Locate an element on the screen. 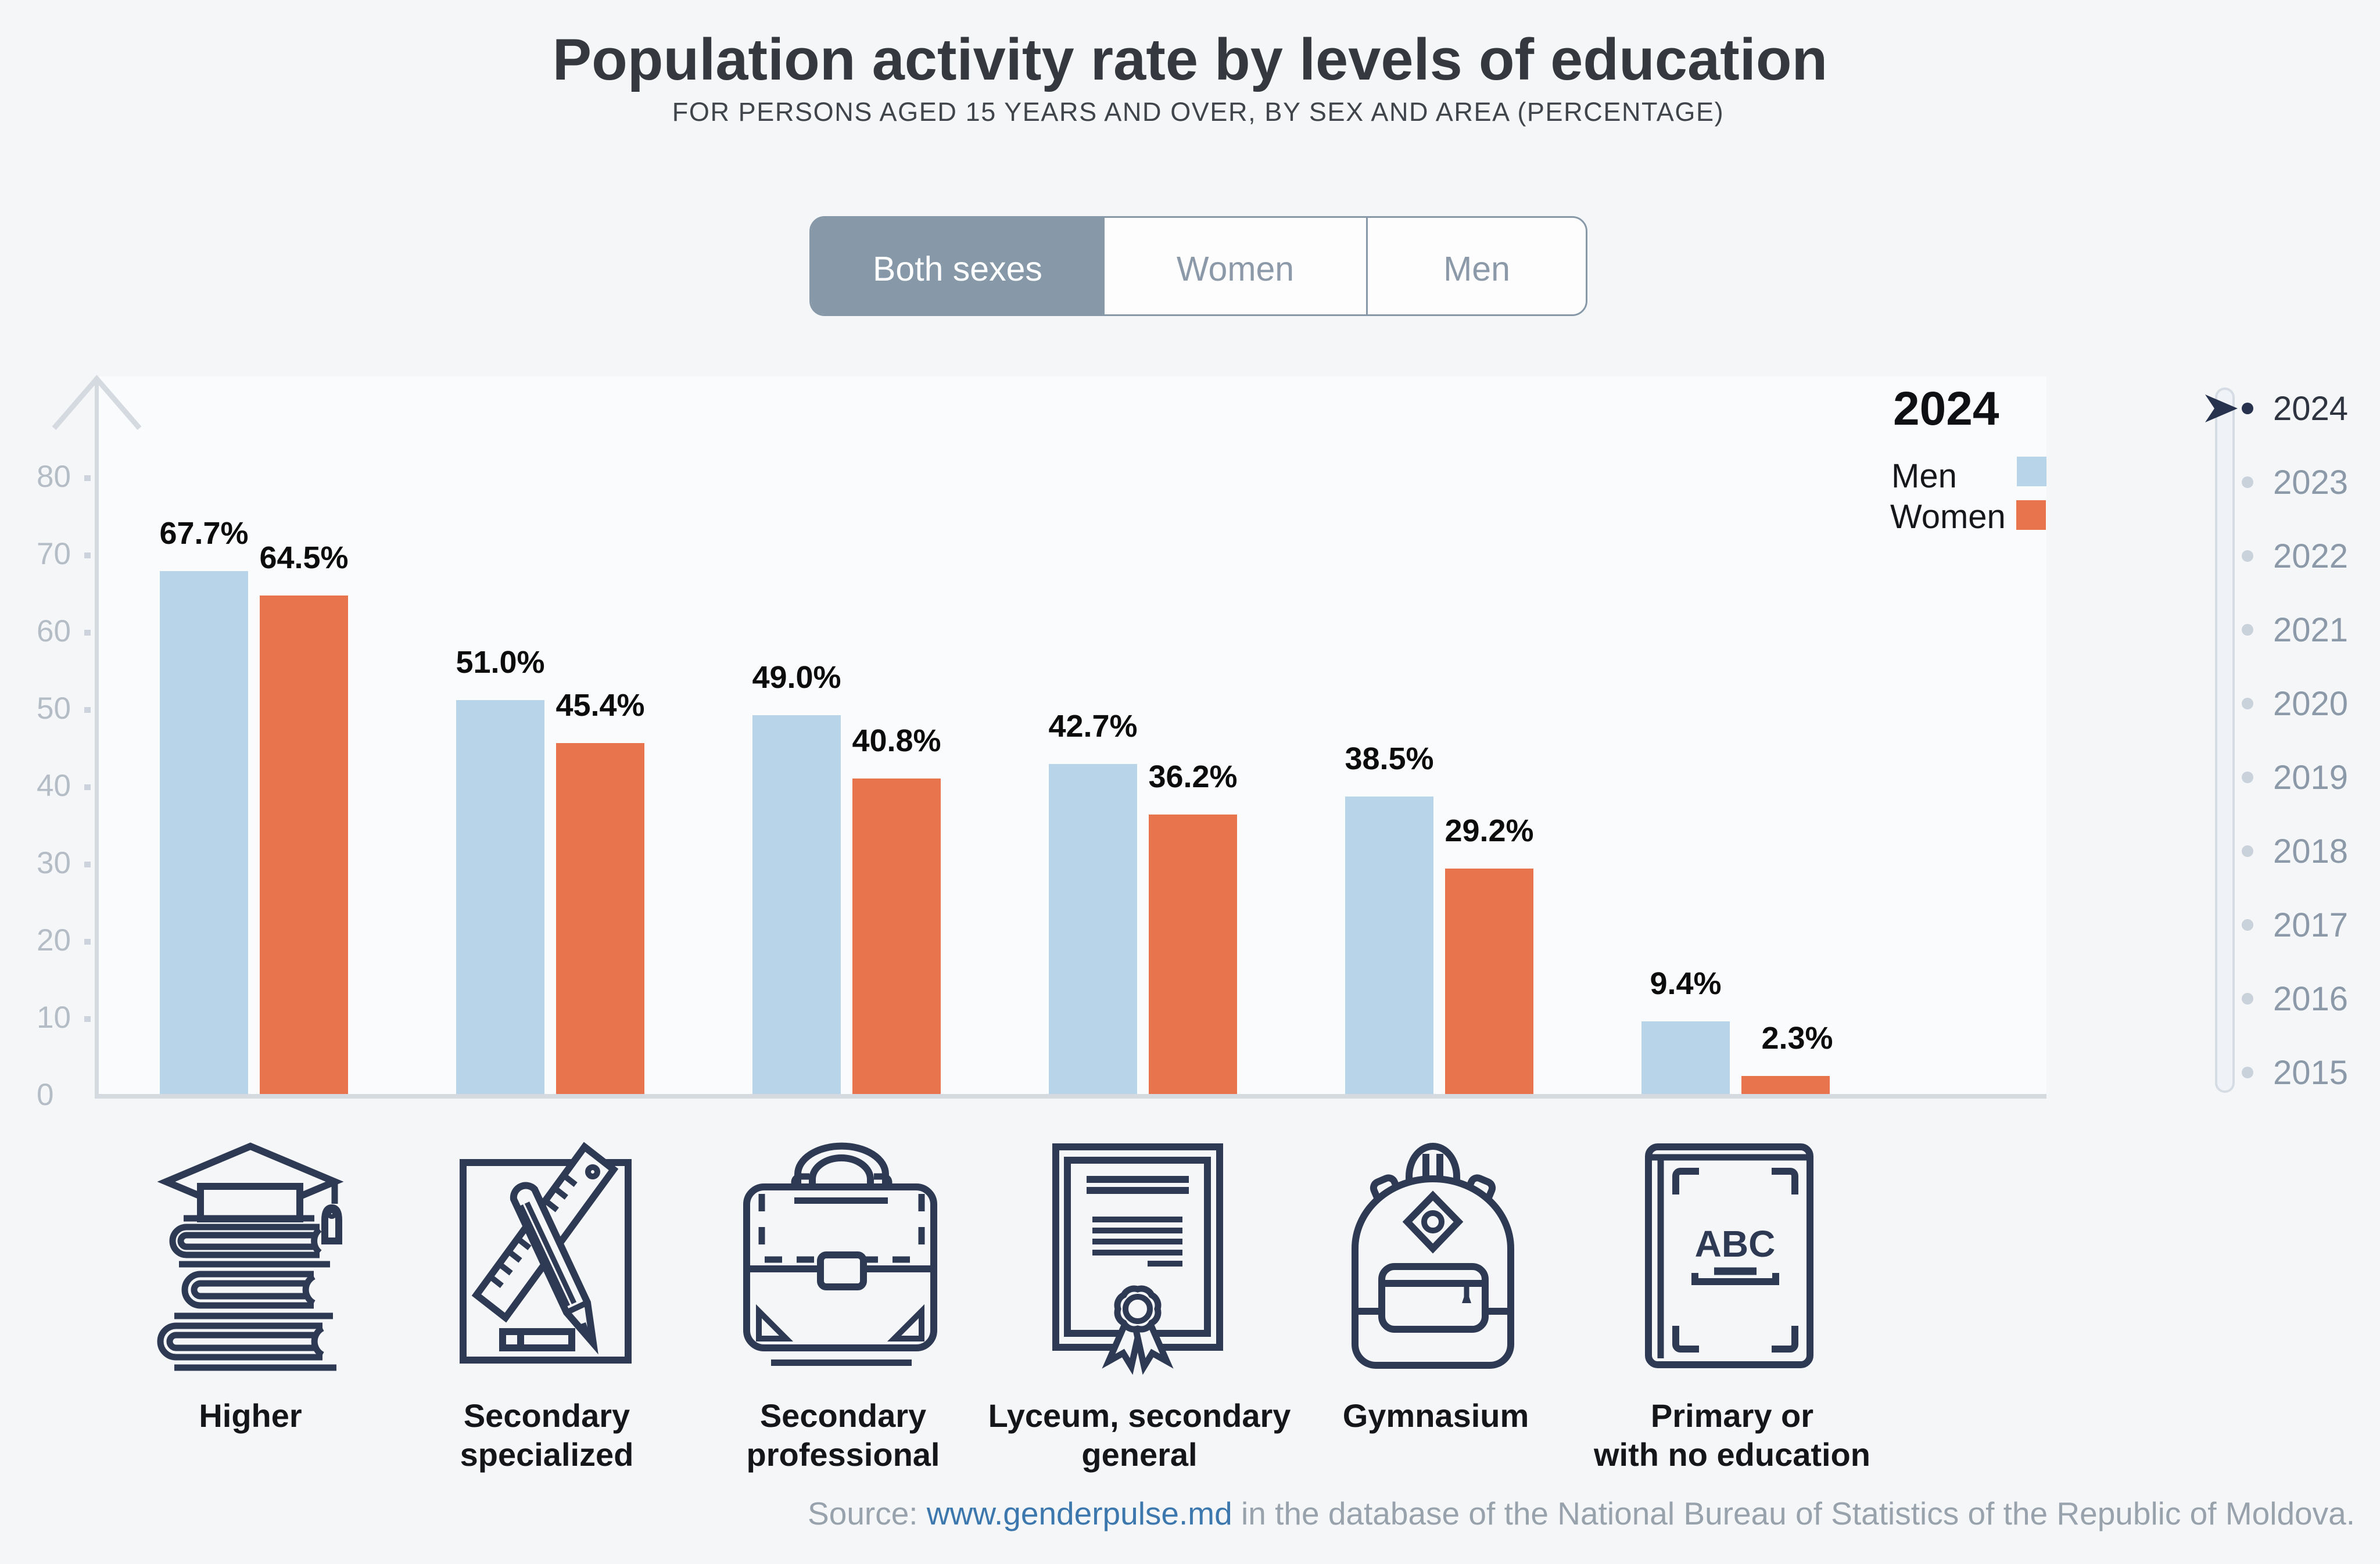 This screenshot has width=2380, height=1564. svg-text: ABC is located at coordinates (1736, 1244).